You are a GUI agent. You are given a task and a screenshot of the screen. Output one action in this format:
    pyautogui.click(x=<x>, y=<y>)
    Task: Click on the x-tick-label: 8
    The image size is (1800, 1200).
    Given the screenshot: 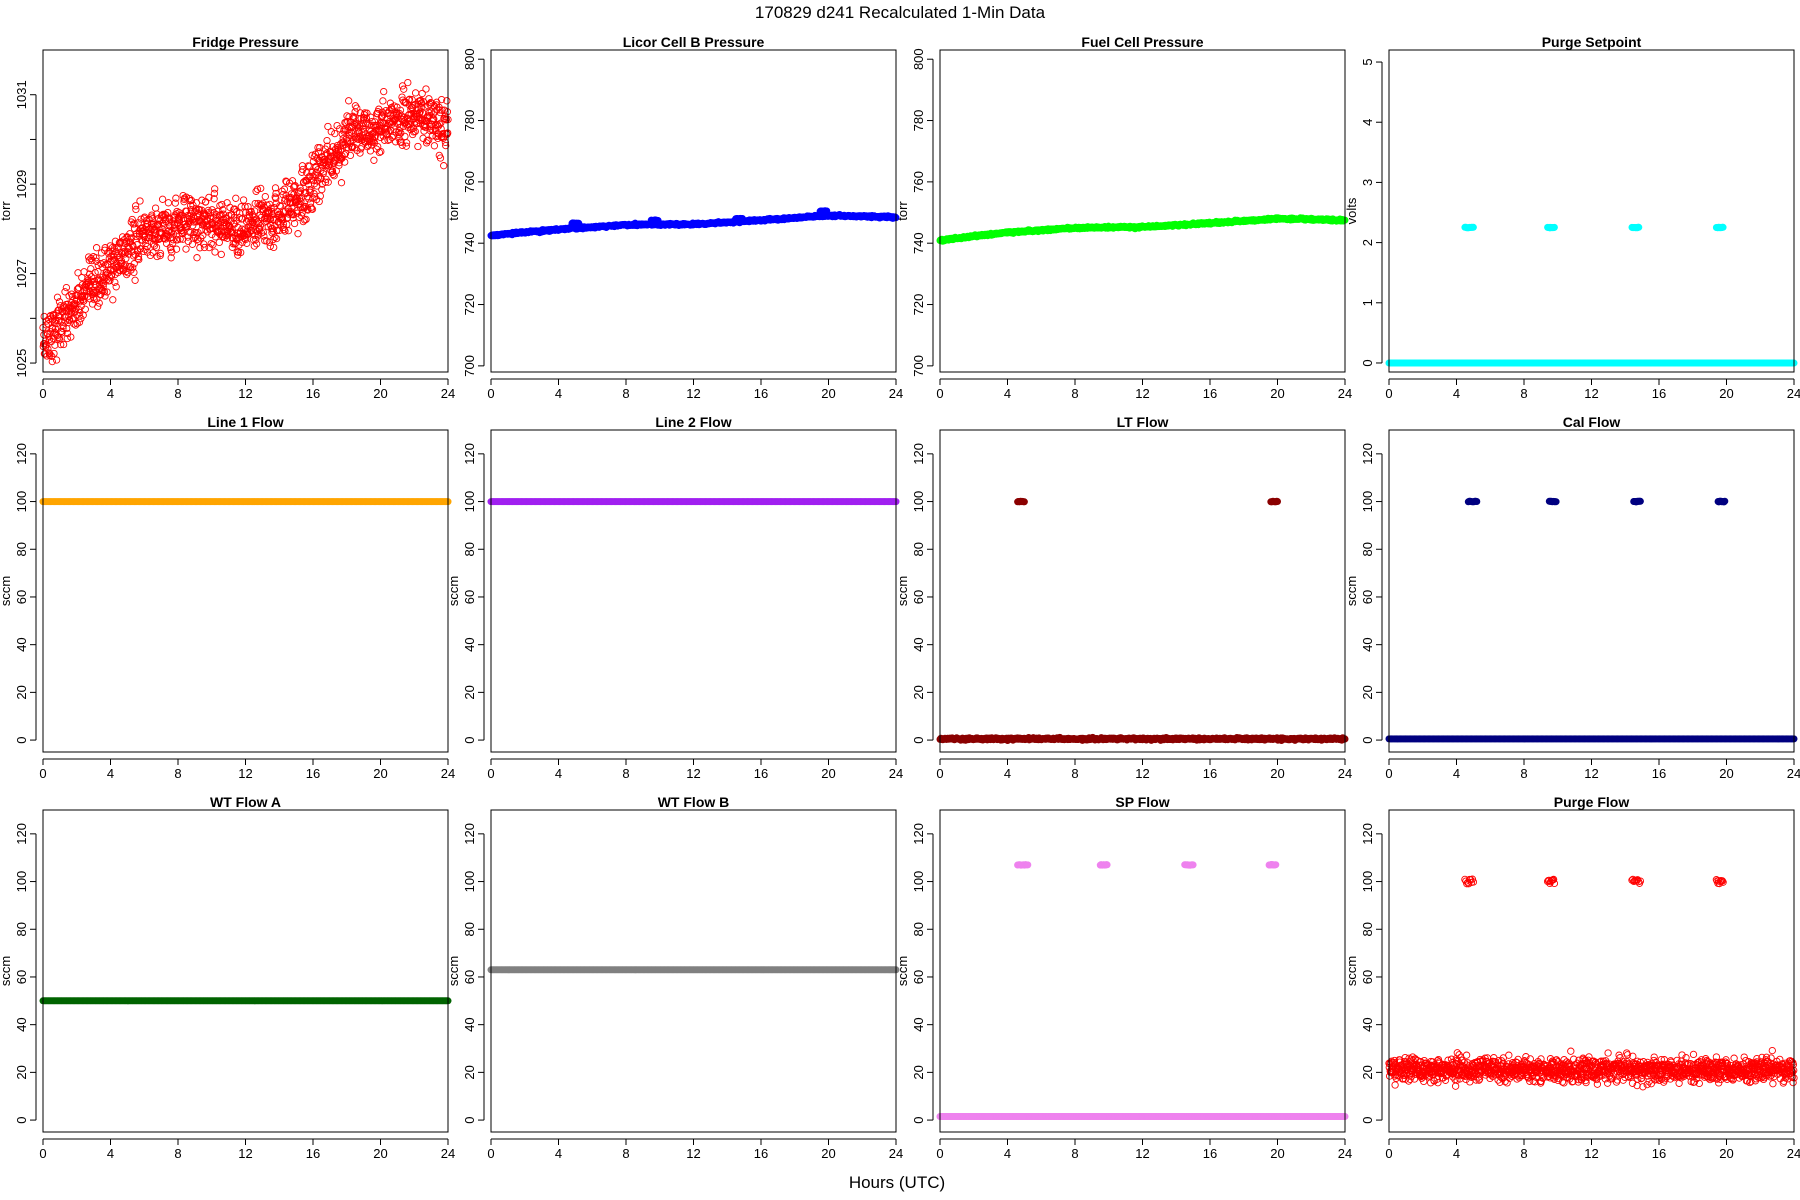 What is the action you would take?
    pyautogui.click(x=625, y=773)
    